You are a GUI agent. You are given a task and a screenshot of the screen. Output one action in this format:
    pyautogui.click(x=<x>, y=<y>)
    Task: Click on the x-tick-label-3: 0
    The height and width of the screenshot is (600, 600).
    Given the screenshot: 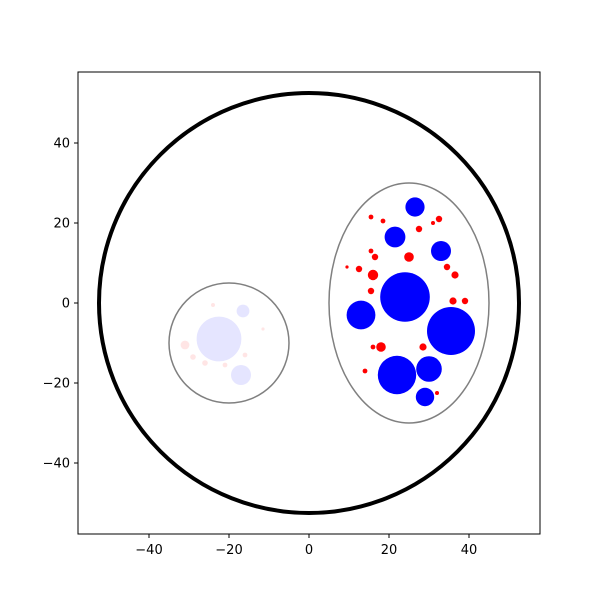 What is the action you would take?
    pyautogui.click(x=309, y=550)
    